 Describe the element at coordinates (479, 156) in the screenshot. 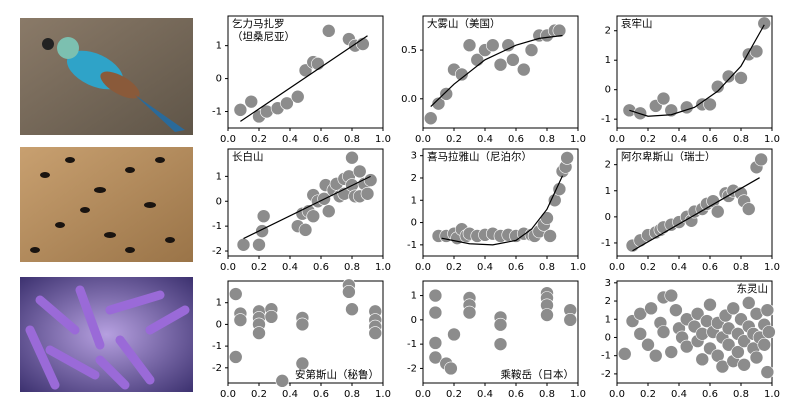

I see `subplot-title: 喜马拉雅山（尼泊尔）` at that location.